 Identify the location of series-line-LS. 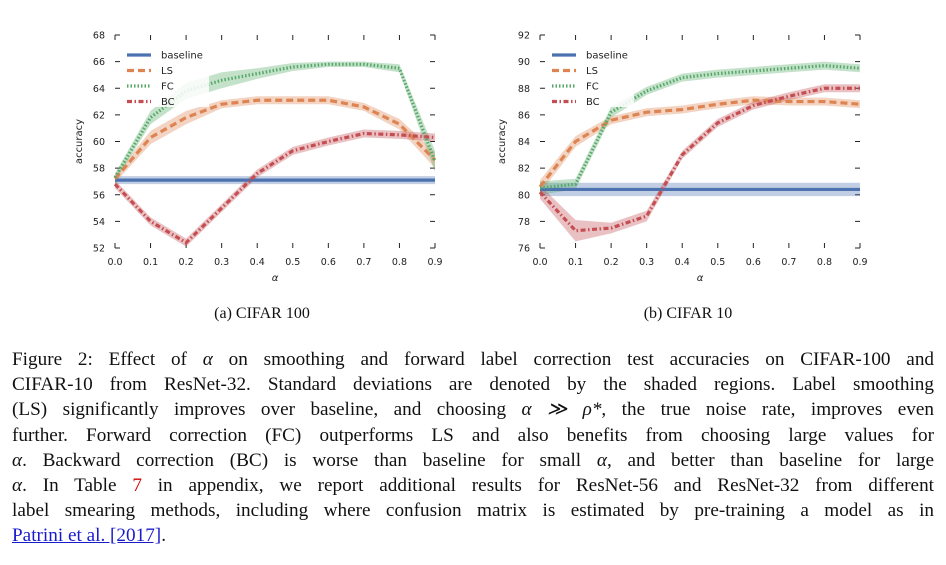
(699, 143).